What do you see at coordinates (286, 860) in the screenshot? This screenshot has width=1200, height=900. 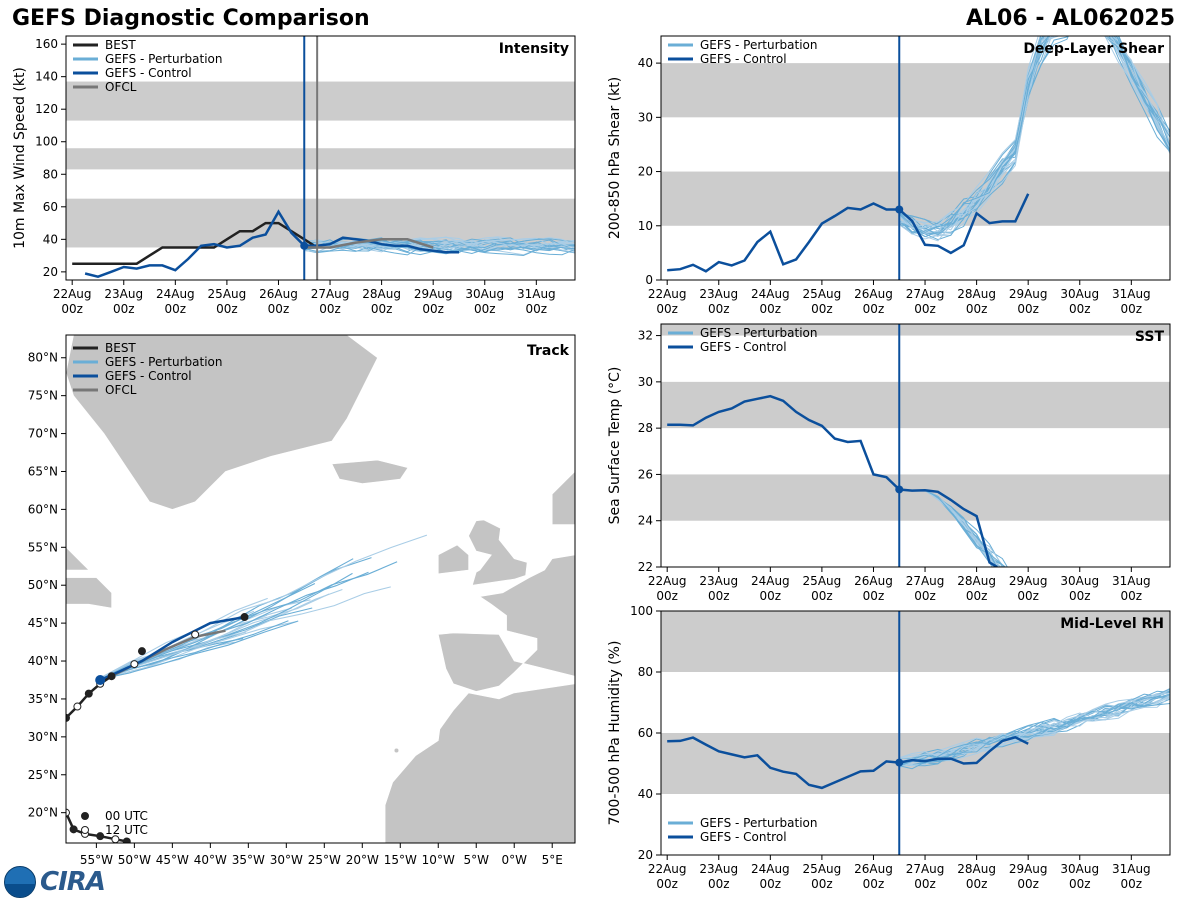 I see `lon-tick-label: 30°W` at bounding box center [286, 860].